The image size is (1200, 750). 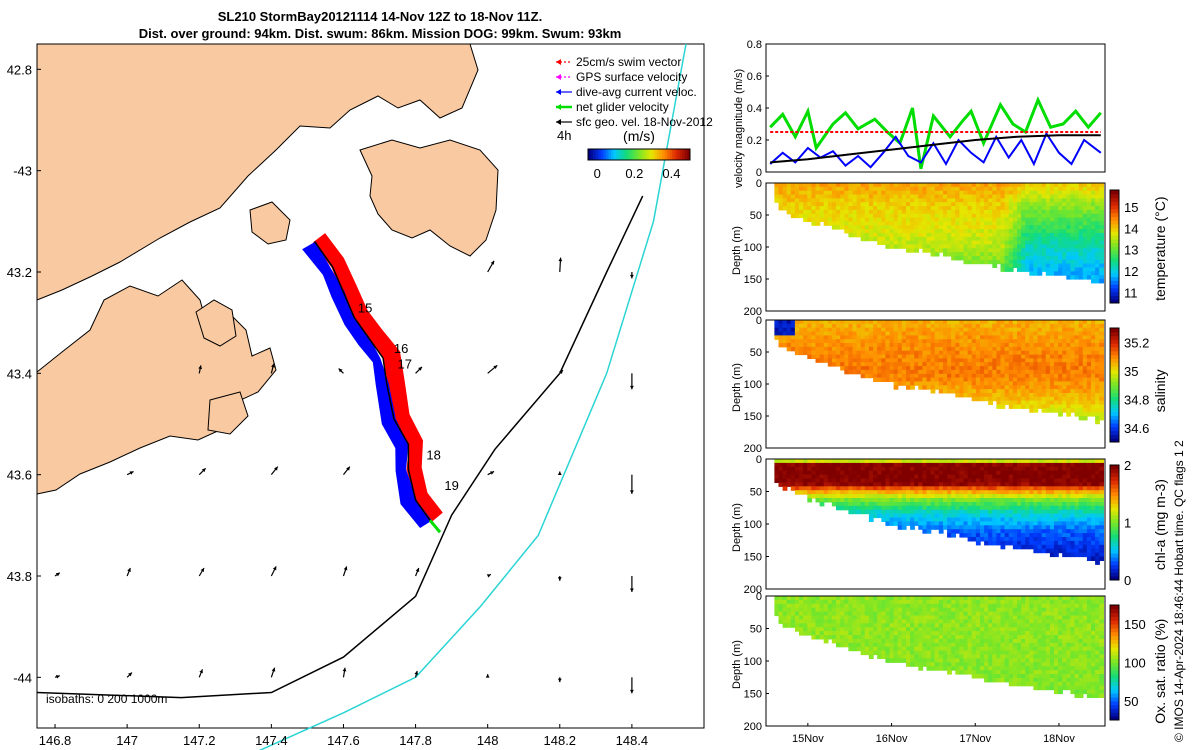 What do you see at coordinates (417, 572) in the screenshot?
I see `geo-velocity-arrow` at bounding box center [417, 572].